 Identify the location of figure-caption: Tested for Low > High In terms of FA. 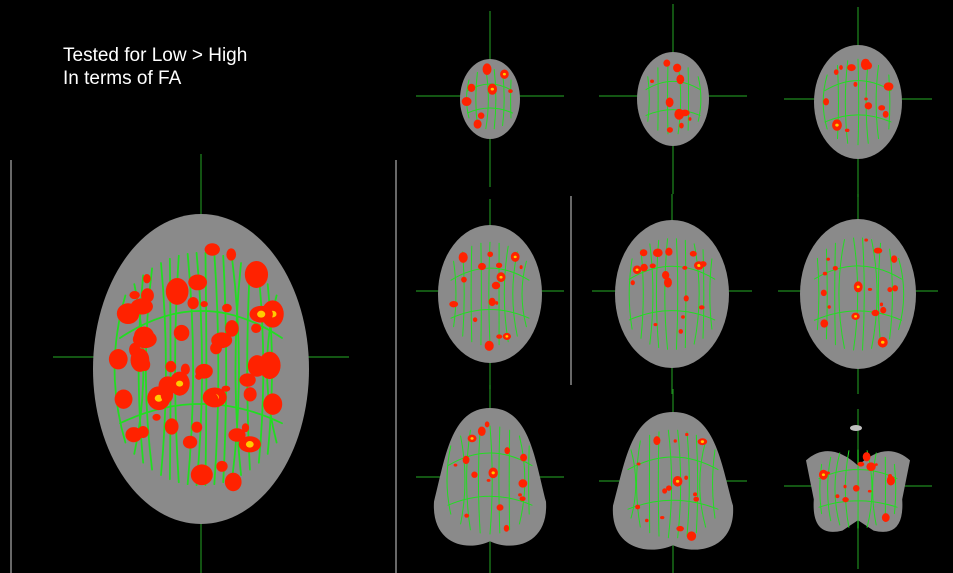
(155, 67).